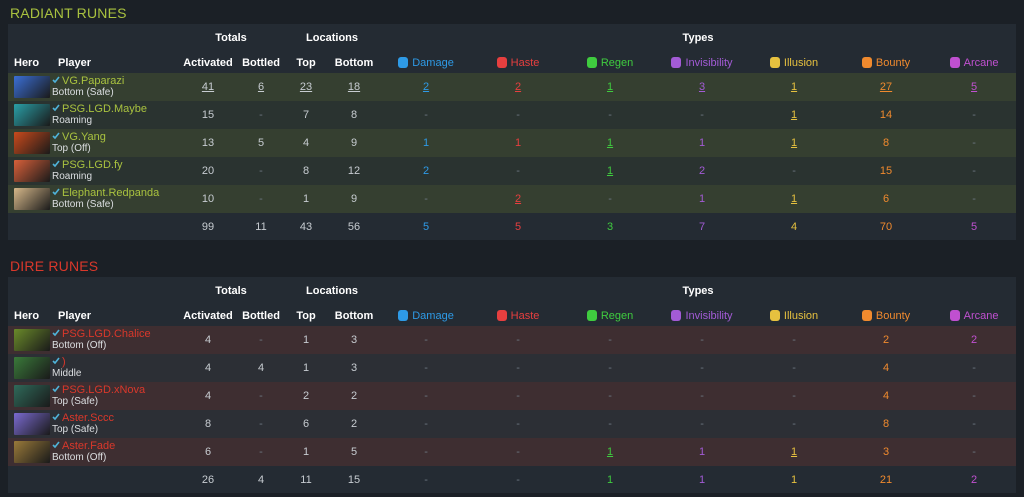  I want to click on invisibility-cell: 3, so click(702, 87).